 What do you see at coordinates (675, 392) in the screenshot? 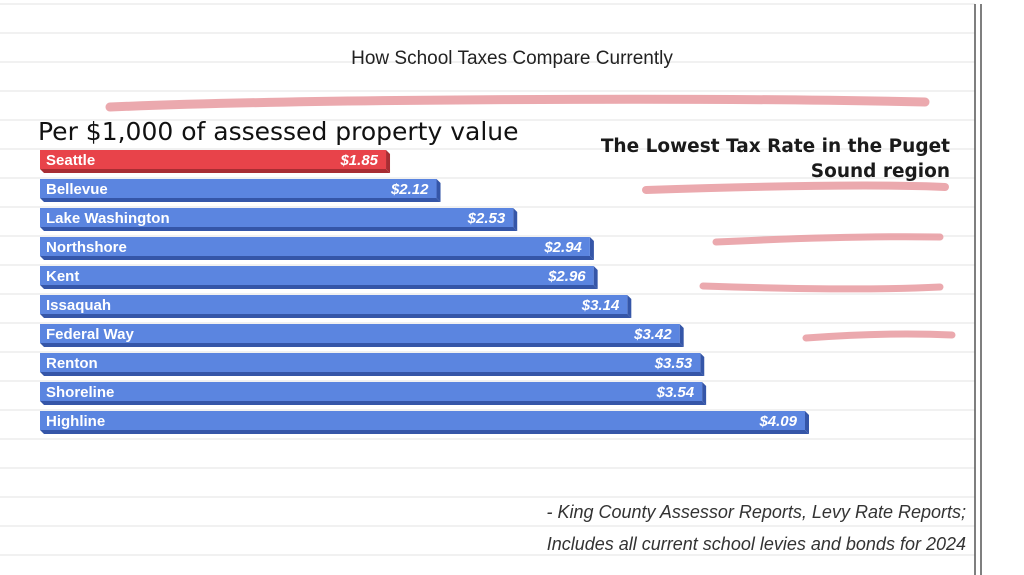
I see `bar-value-label: $3.54` at bounding box center [675, 392].